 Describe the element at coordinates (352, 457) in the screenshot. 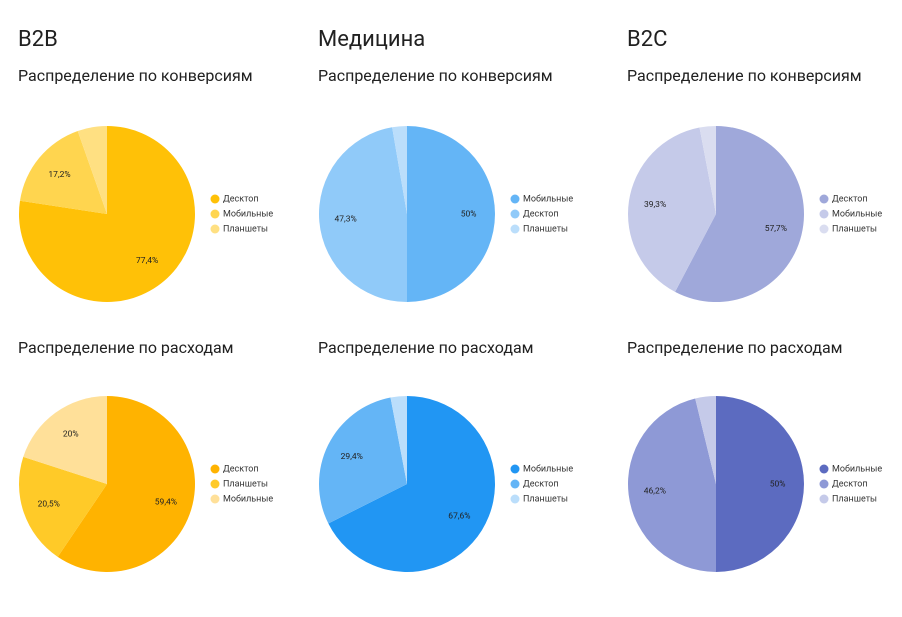

I see `value-label: 29,4%` at that location.